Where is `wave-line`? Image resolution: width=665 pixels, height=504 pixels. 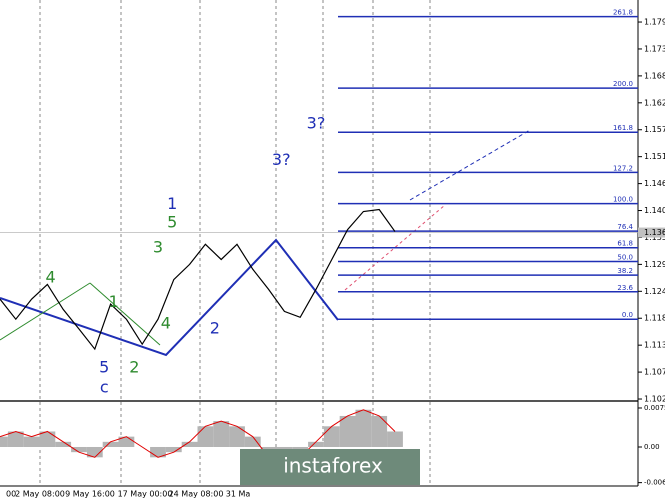
wave-line is located at coordinates (45, 311).